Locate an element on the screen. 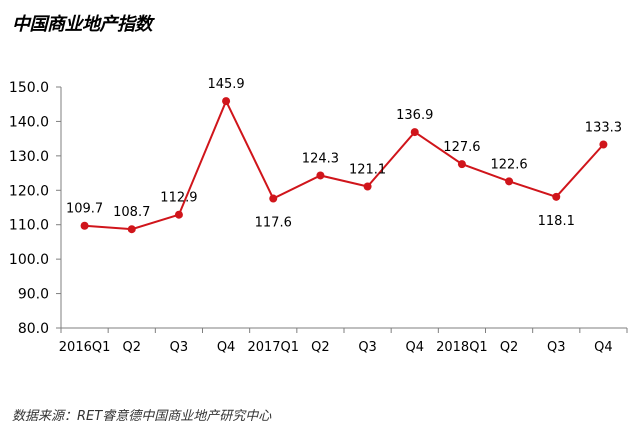 This screenshot has height=436, width=640. source-note: 数据来源：RET睿意德中国商业地产研究中心 is located at coordinates (142, 416).